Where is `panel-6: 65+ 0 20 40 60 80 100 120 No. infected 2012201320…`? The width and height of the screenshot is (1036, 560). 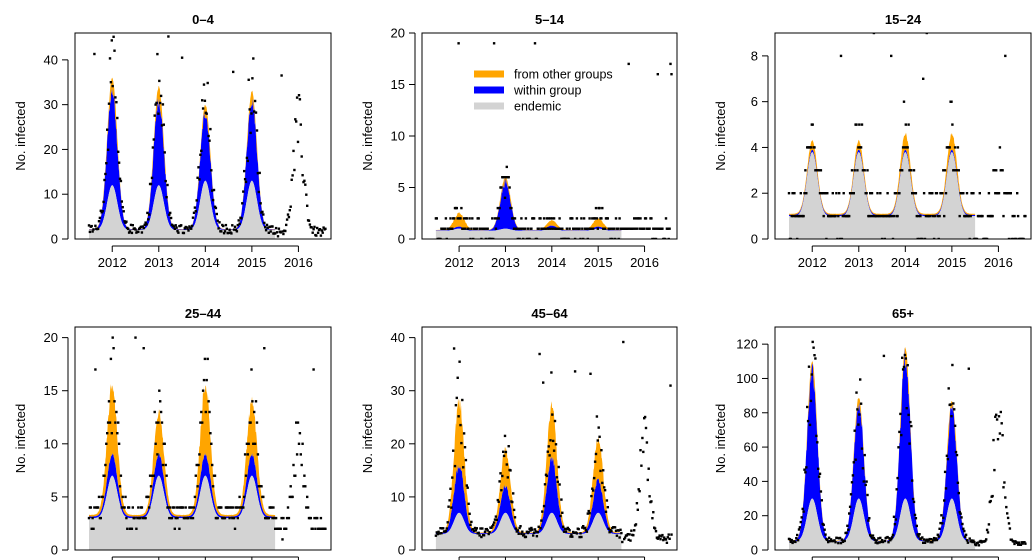
panel-6: 65+ 0 20 40 60 80 100 120 No. infected 2012201320… is located at coordinates (872, 433).